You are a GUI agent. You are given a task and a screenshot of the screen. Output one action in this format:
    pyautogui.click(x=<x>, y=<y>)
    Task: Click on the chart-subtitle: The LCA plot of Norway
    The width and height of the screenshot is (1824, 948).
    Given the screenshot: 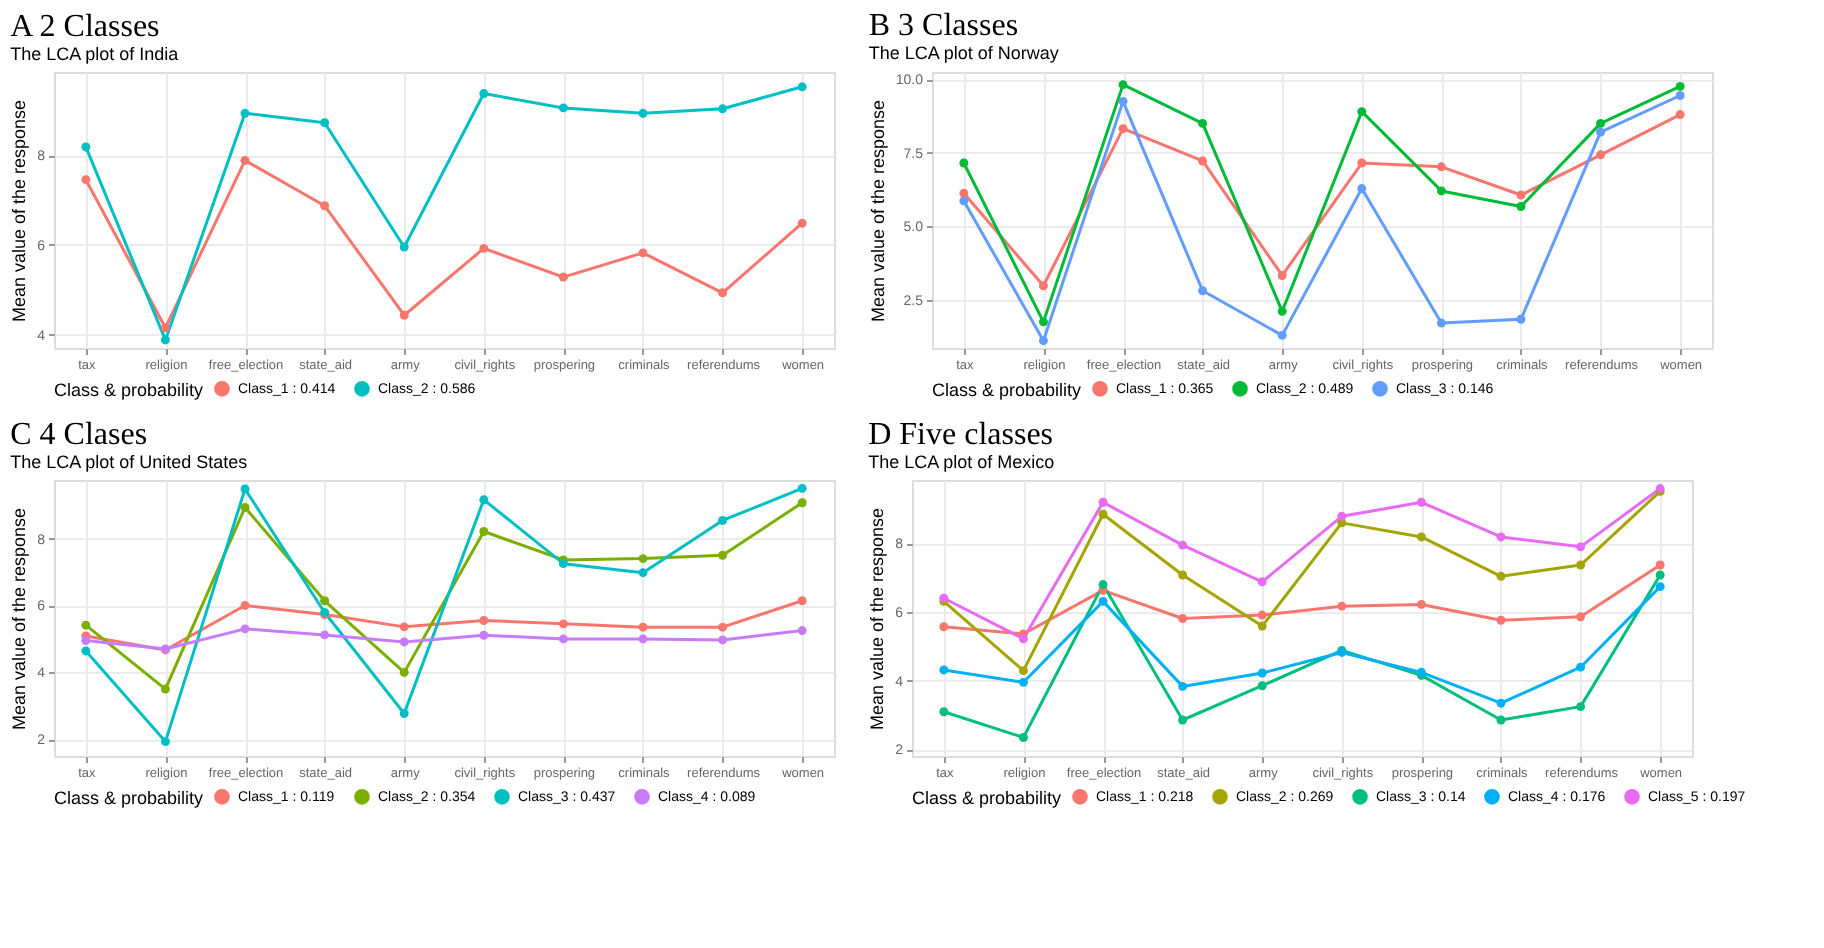 What is the action you would take?
    pyautogui.click(x=964, y=53)
    